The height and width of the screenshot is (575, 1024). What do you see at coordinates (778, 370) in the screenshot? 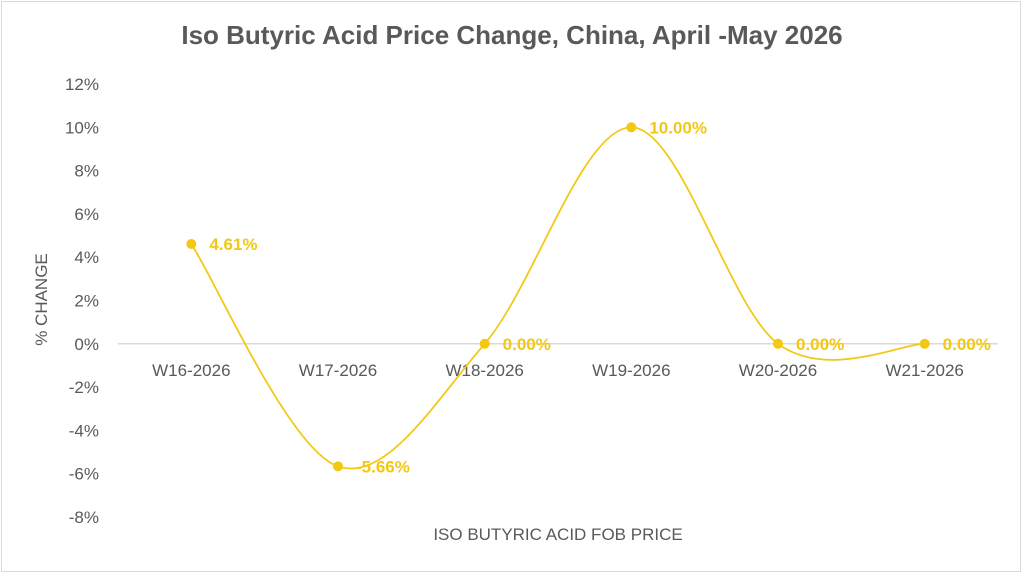
I see `x-tick-label: W20-2026` at bounding box center [778, 370].